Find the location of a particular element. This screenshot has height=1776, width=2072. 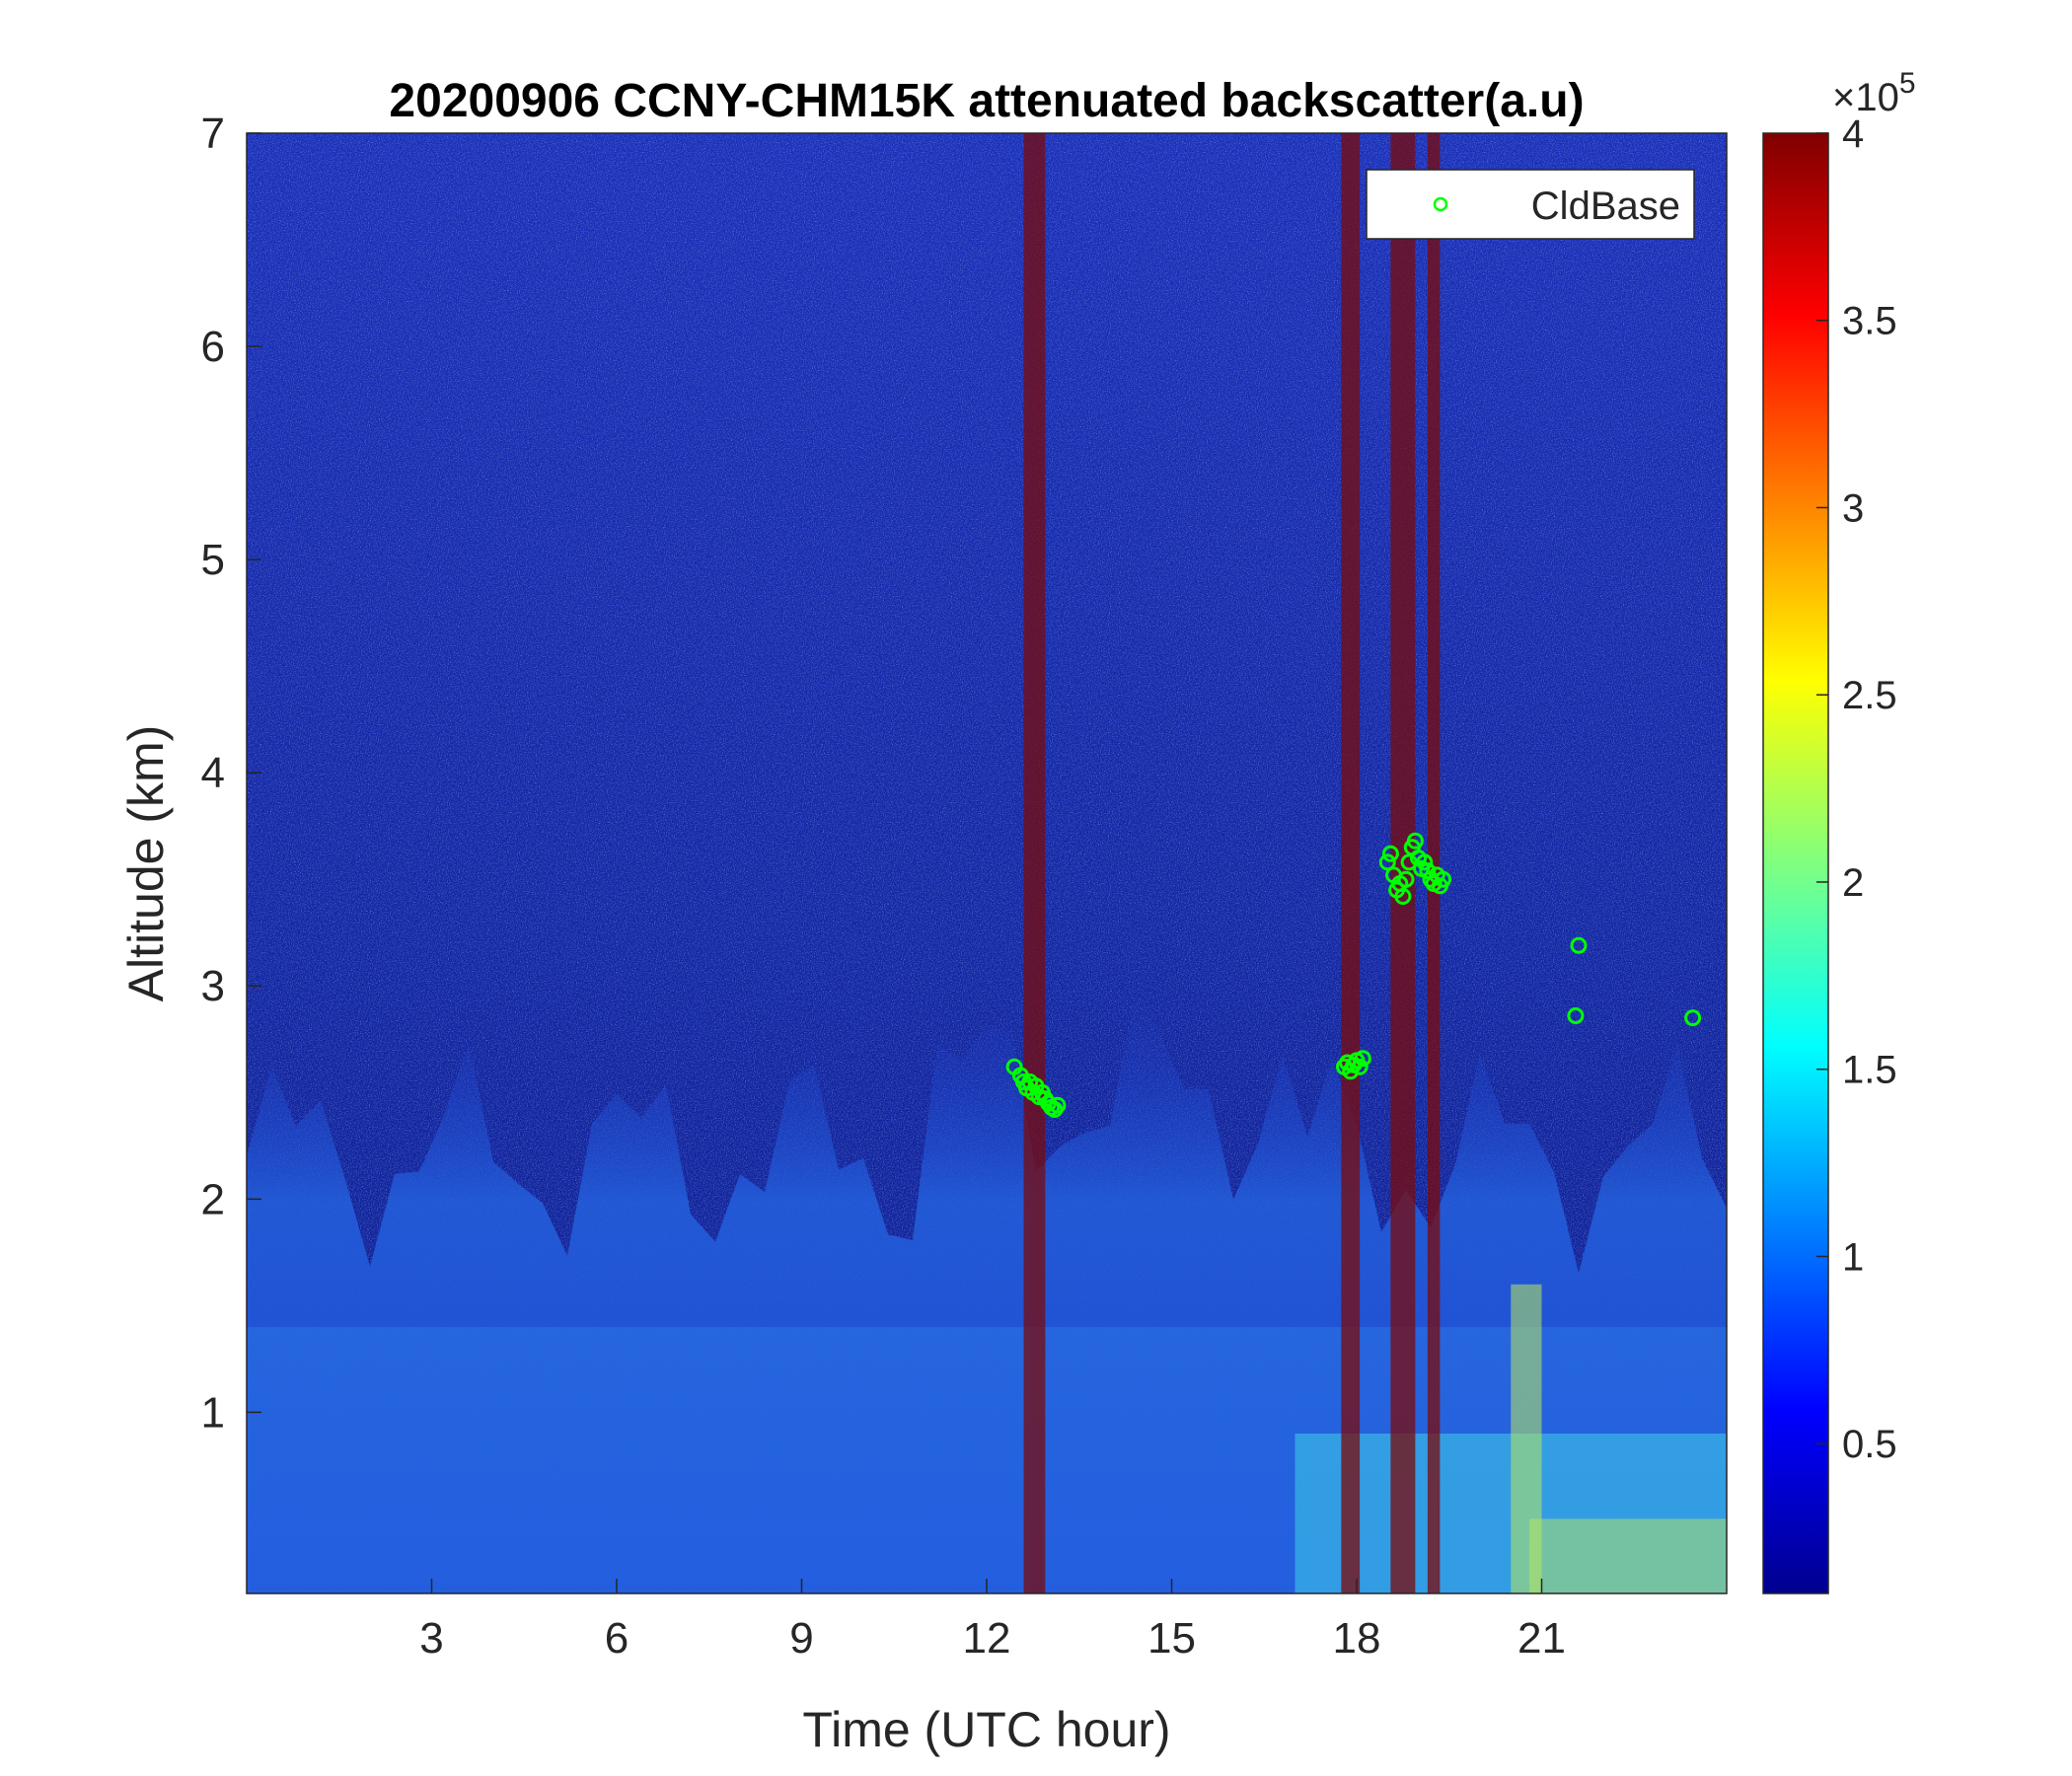

y-tick-label-1: 1 is located at coordinates (213, 1413).